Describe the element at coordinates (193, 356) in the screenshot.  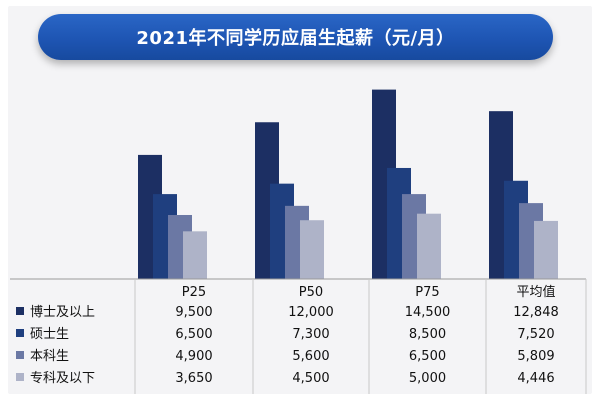
I see `table-cell-2-0: 4,900` at that location.